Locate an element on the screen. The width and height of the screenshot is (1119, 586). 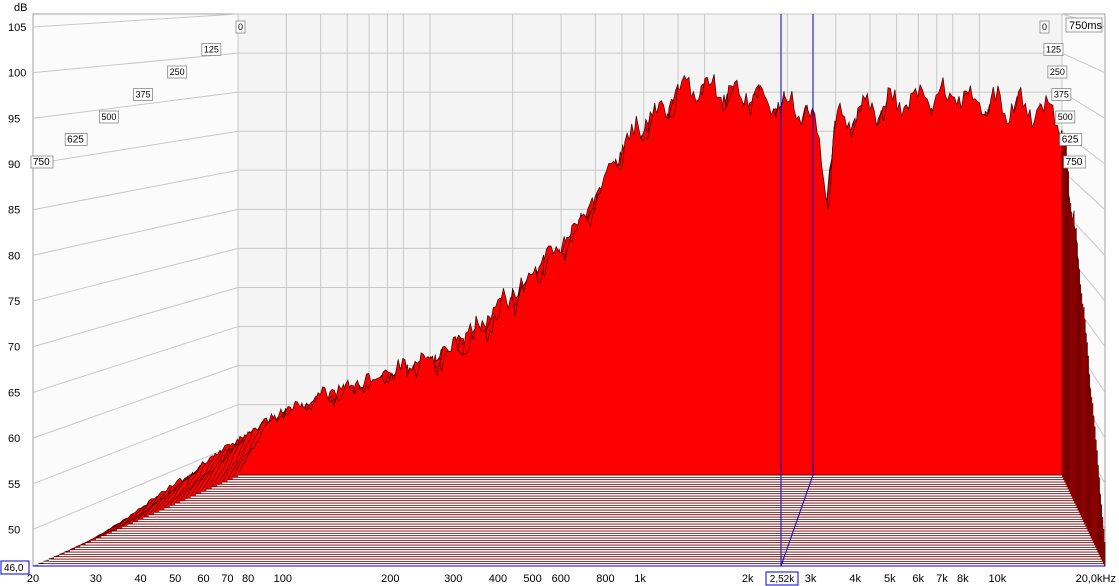
x-tick-label: 20 is located at coordinates (33, 579).